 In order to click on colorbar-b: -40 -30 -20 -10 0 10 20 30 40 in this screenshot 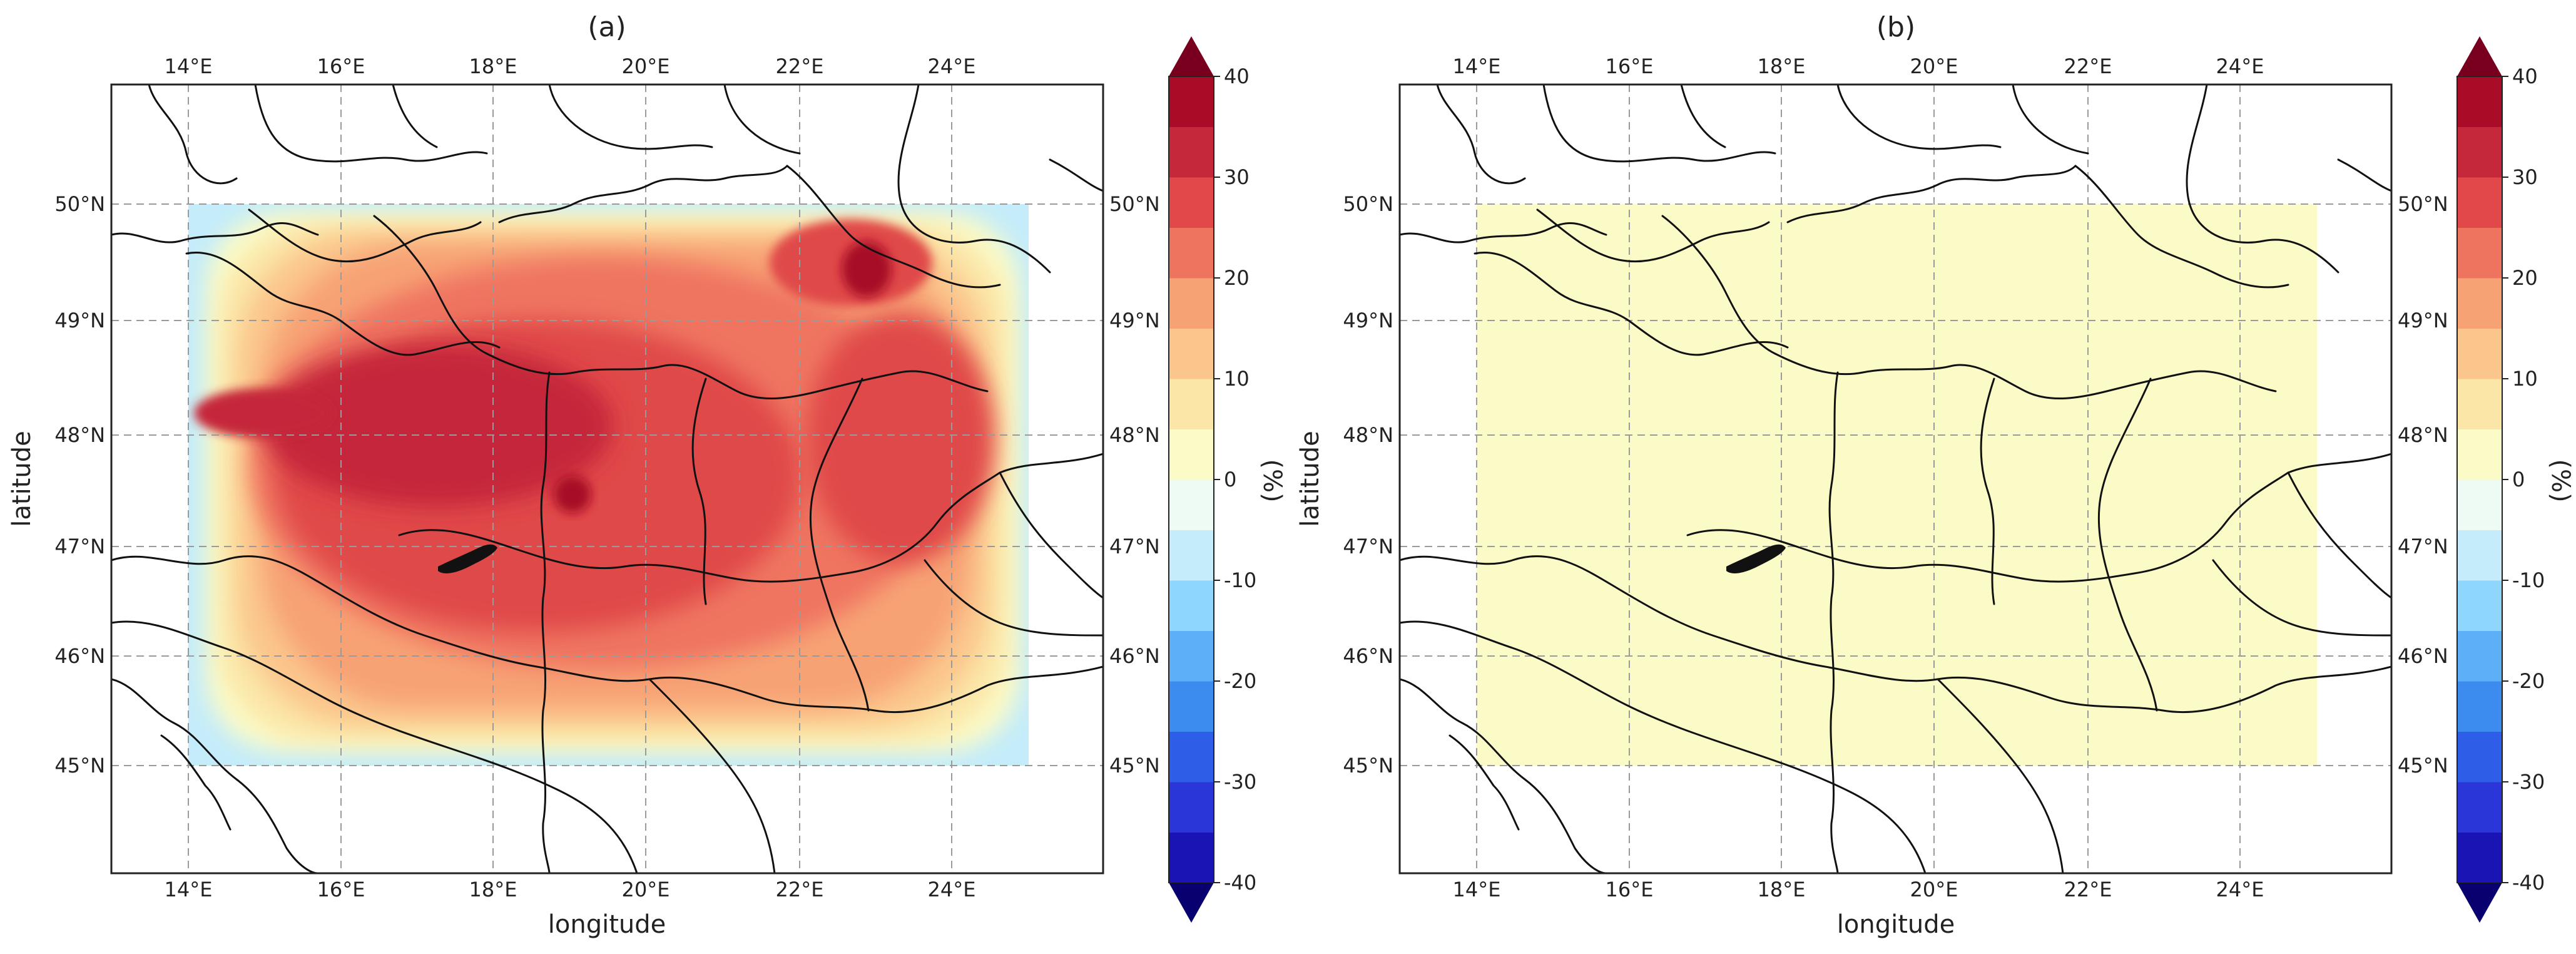, I will do `click(2500, 479)`.